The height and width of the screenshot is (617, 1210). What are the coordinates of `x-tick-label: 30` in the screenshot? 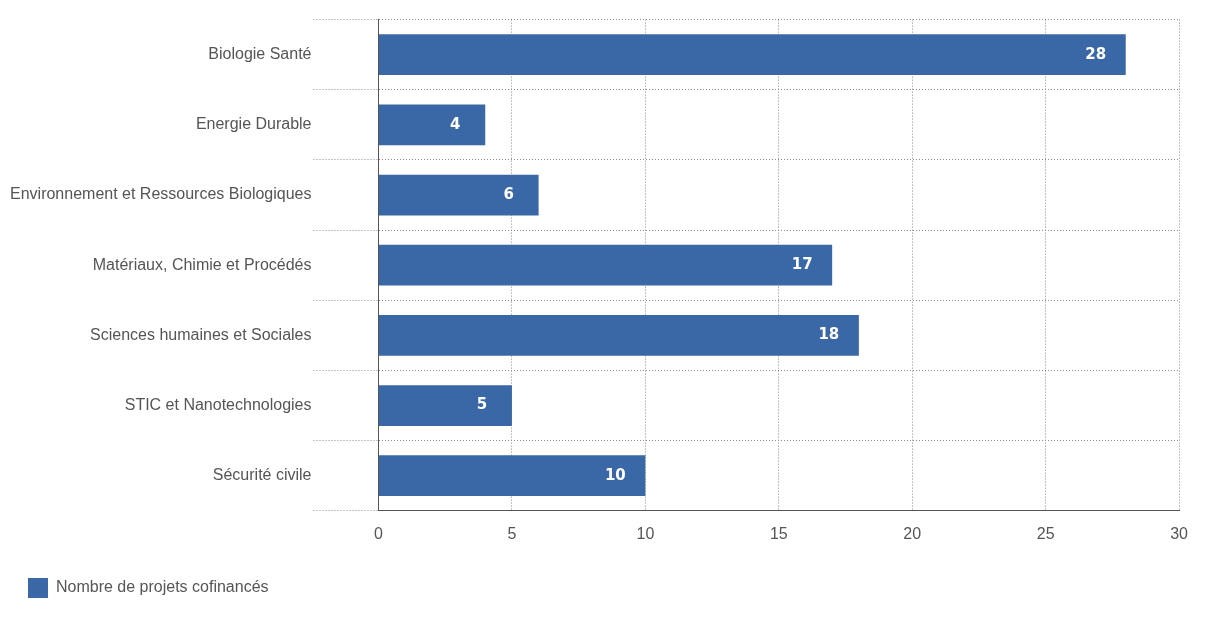 It's located at (1179, 533).